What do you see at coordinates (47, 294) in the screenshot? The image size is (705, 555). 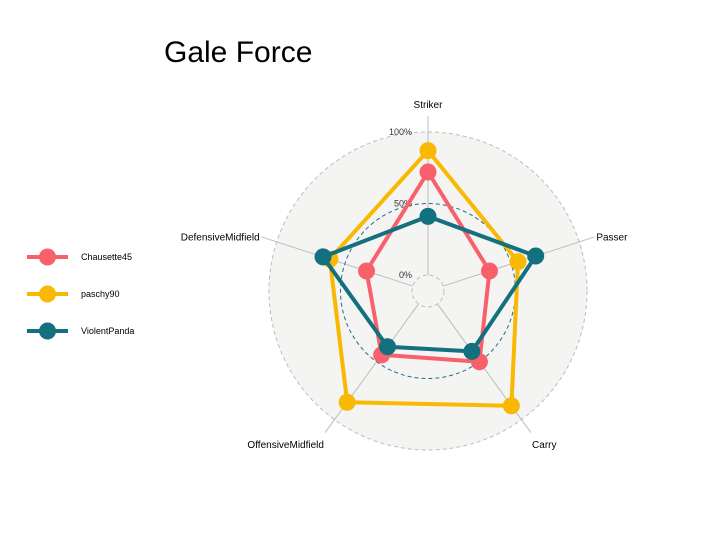 I see `legend-marker-paschy90` at bounding box center [47, 294].